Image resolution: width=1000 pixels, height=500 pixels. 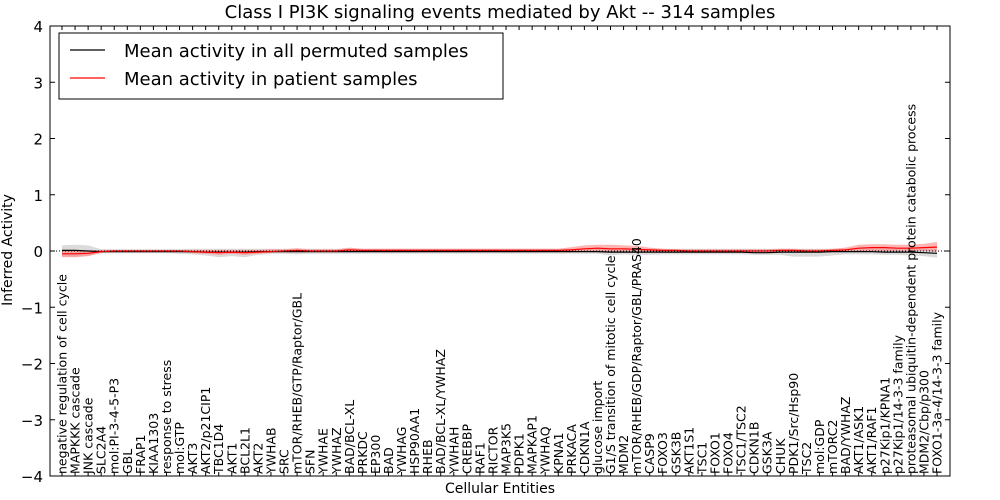 I want to click on x-tick-label: YWHAZ, so click(x=336, y=451).